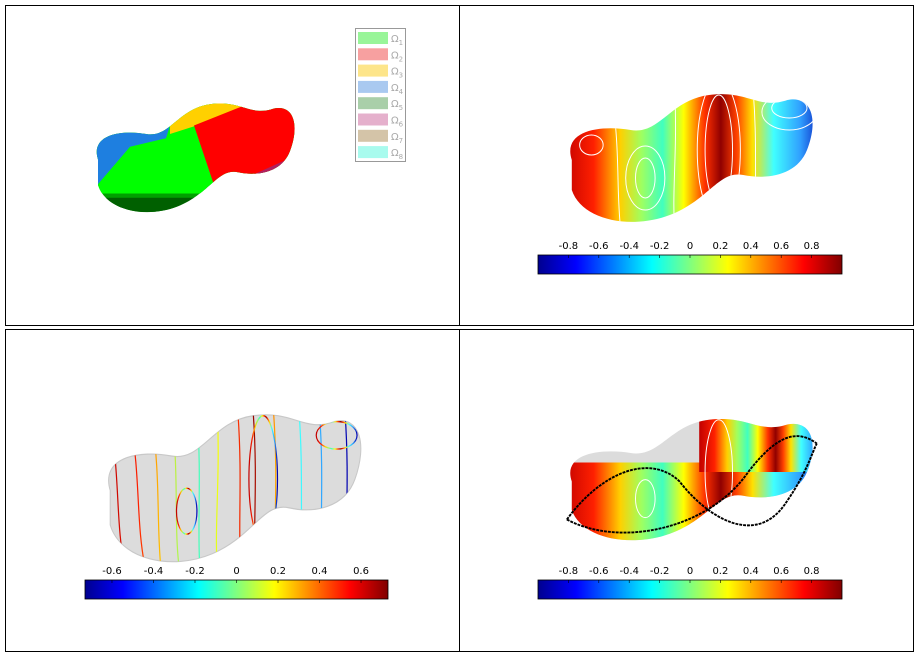 Image resolution: width=915 pixels, height=653 pixels. Describe the element at coordinates (401, 141) in the screenshot. I see `legend-subscript: 7` at that location.